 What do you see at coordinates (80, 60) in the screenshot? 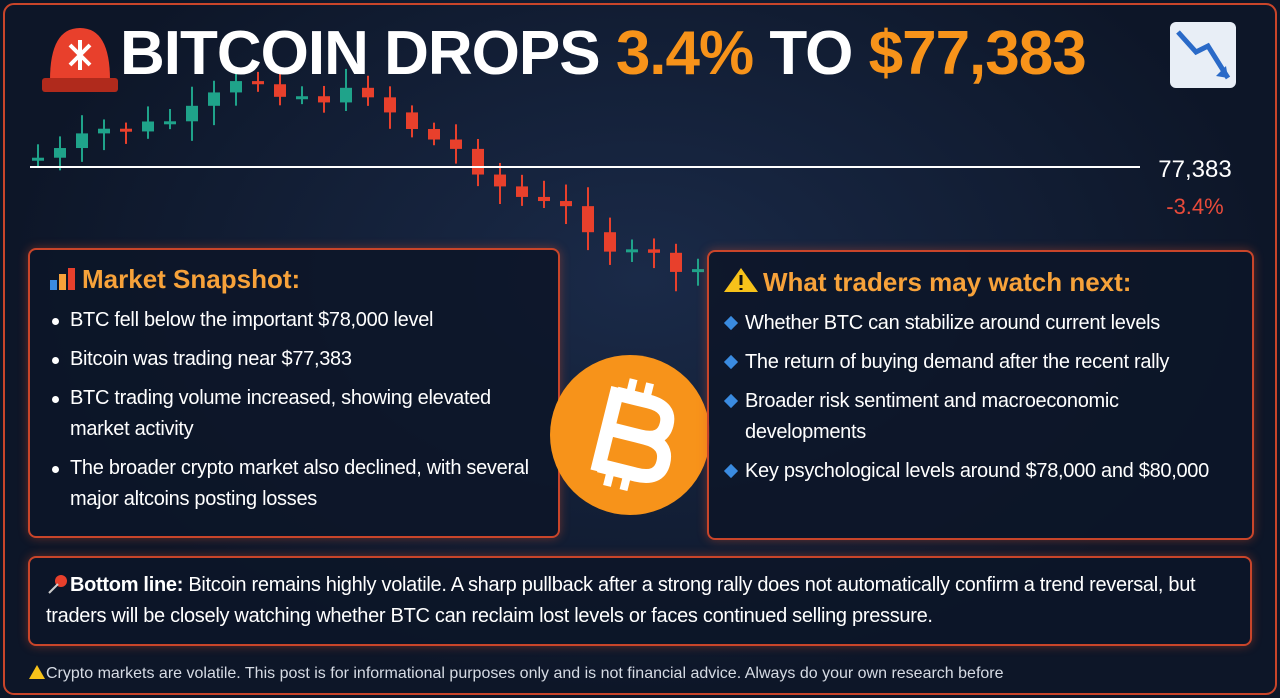
I see `siren-icon` at bounding box center [80, 60].